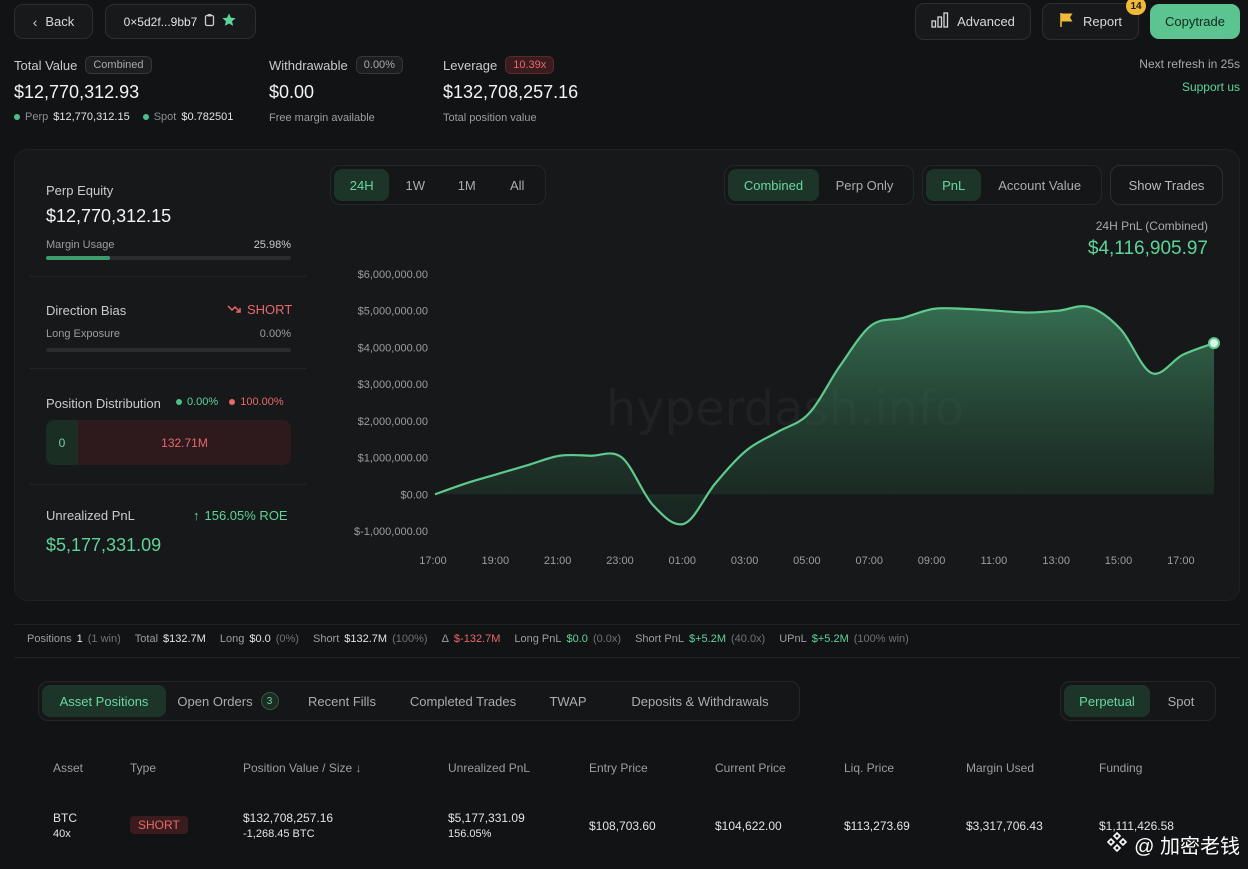 The image size is (1248, 869). Describe the element at coordinates (683, 561) in the screenshot. I see `x-tick-label: 01:00` at that location.